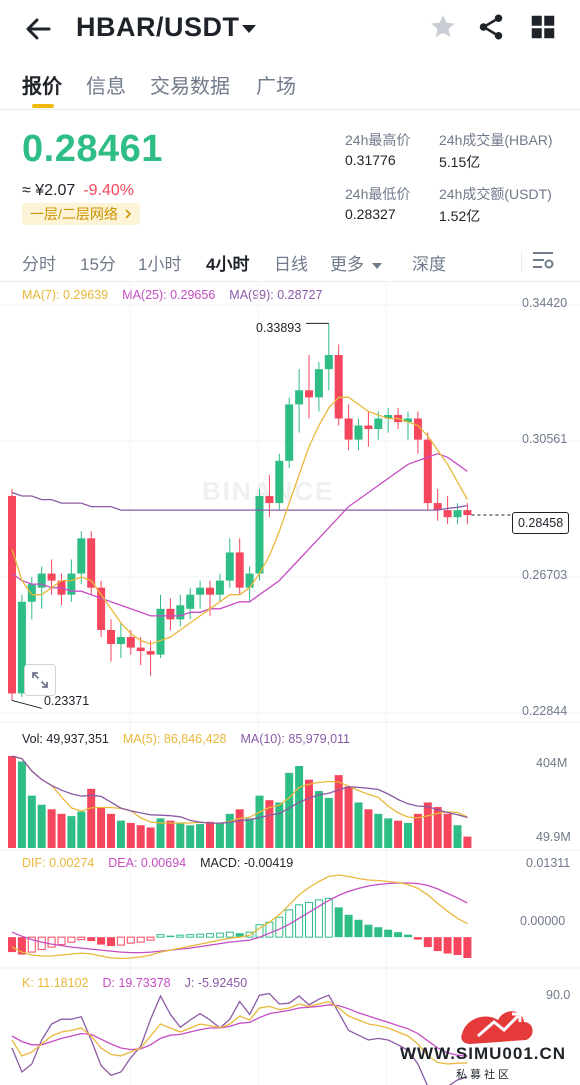 This screenshot has height=1085, width=580. Describe the element at coordinates (444, 28) in the screenshot. I see `star-icon` at that location.